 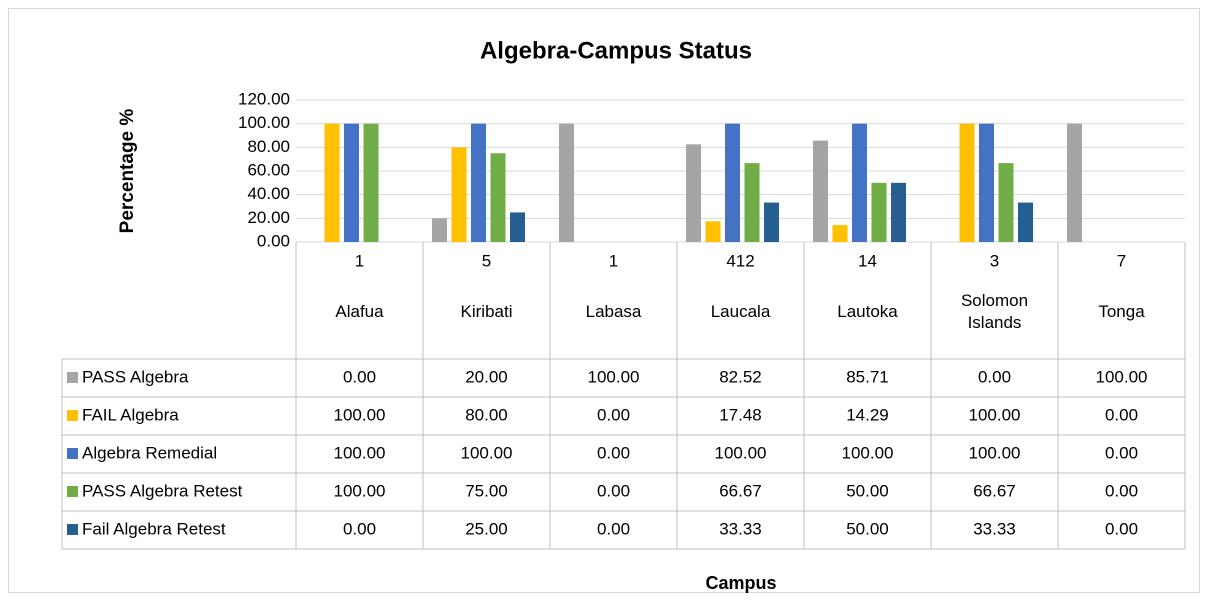 What do you see at coordinates (273, 240) in the screenshot?
I see `y-tick-label: 0.00` at bounding box center [273, 240].